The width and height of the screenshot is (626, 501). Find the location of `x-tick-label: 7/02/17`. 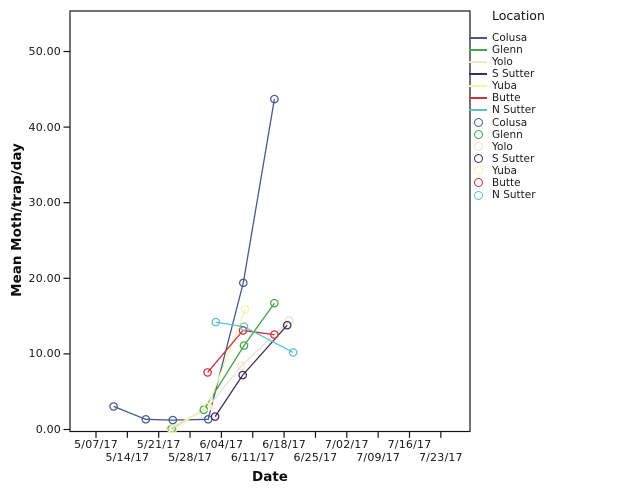

x-tick-label: 7/02/17 is located at coordinates (346, 444).